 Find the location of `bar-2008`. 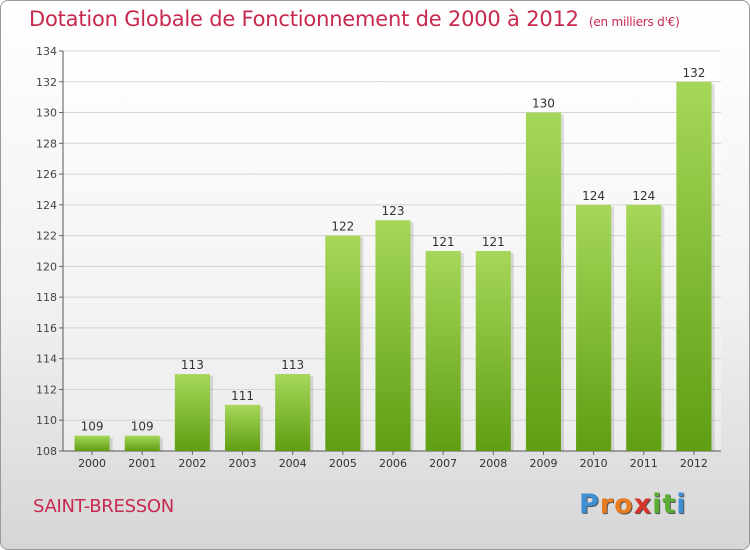

bar-2008 is located at coordinates (493, 351).